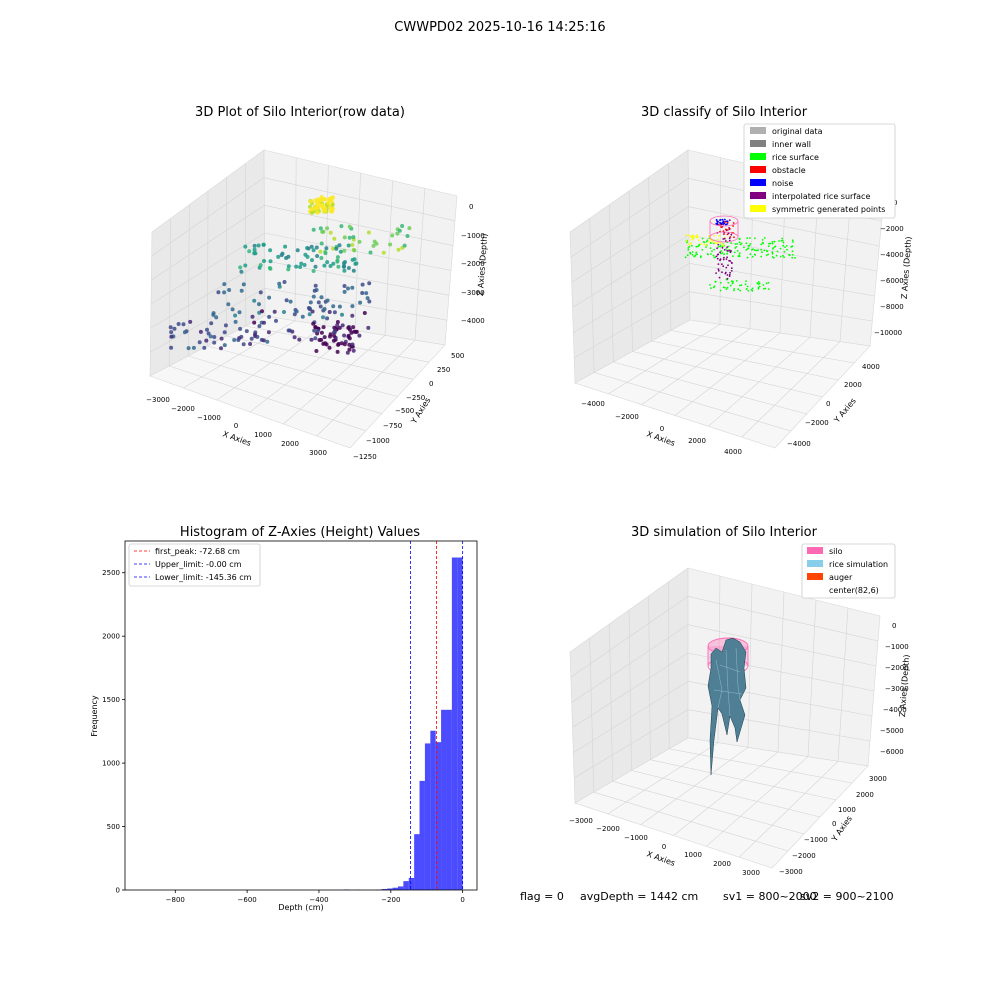 This screenshot has height=1000, width=1000. I want to click on histogram-axes-frame, so click(301, 715).